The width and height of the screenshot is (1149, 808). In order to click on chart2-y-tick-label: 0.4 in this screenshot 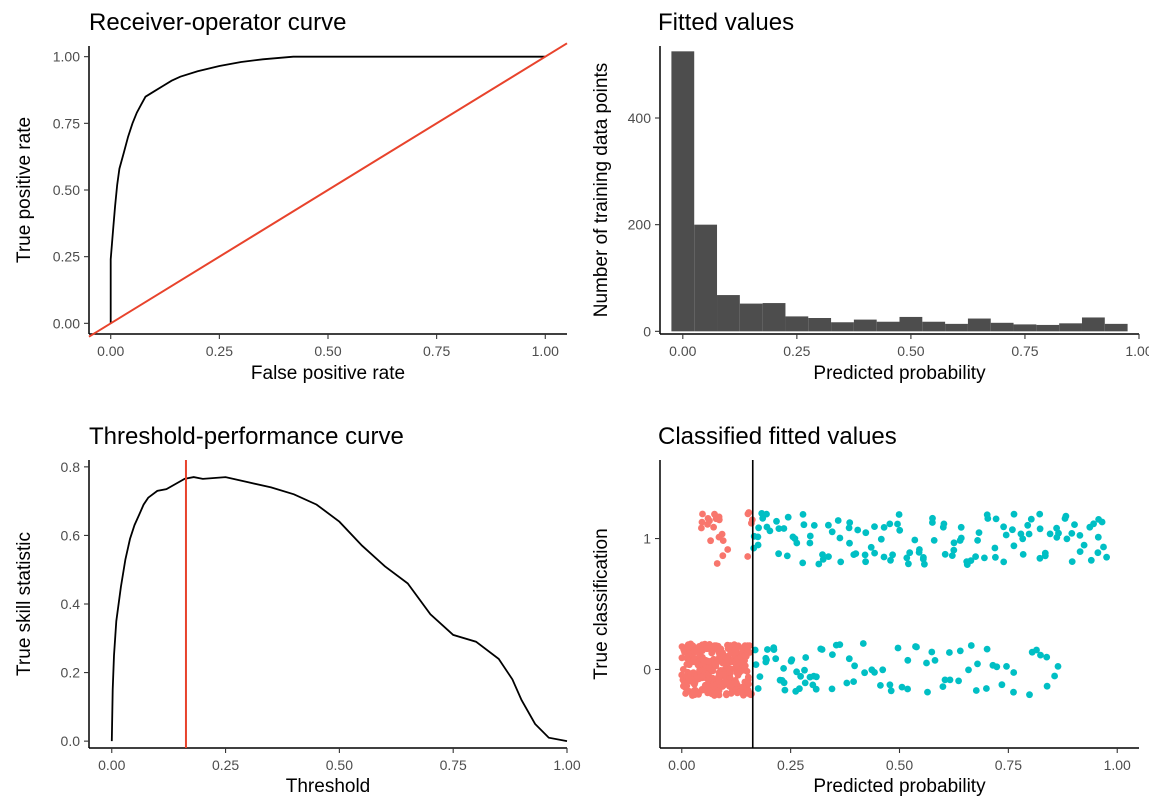, I will do `click(71, 604)`.